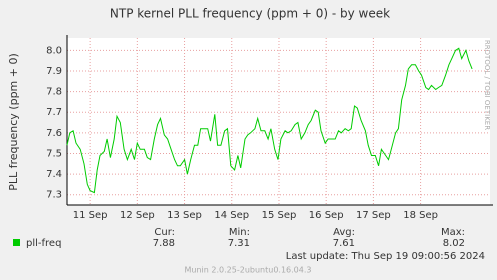 The height and width of the screenshot is (280, 497). What do you see at coordinates (385, 256) in the screenshot?
I see `last-update: Last update: Thu Sep 19 09:00:56 2024` at bounding box center [385, 256].